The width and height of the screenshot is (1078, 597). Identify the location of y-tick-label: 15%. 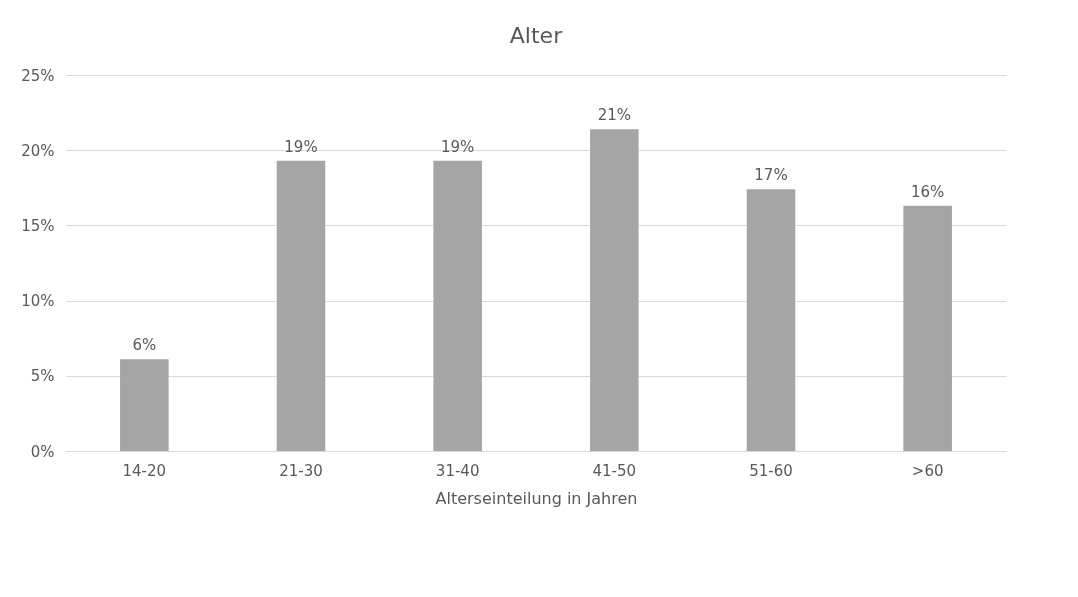
(38, 225).